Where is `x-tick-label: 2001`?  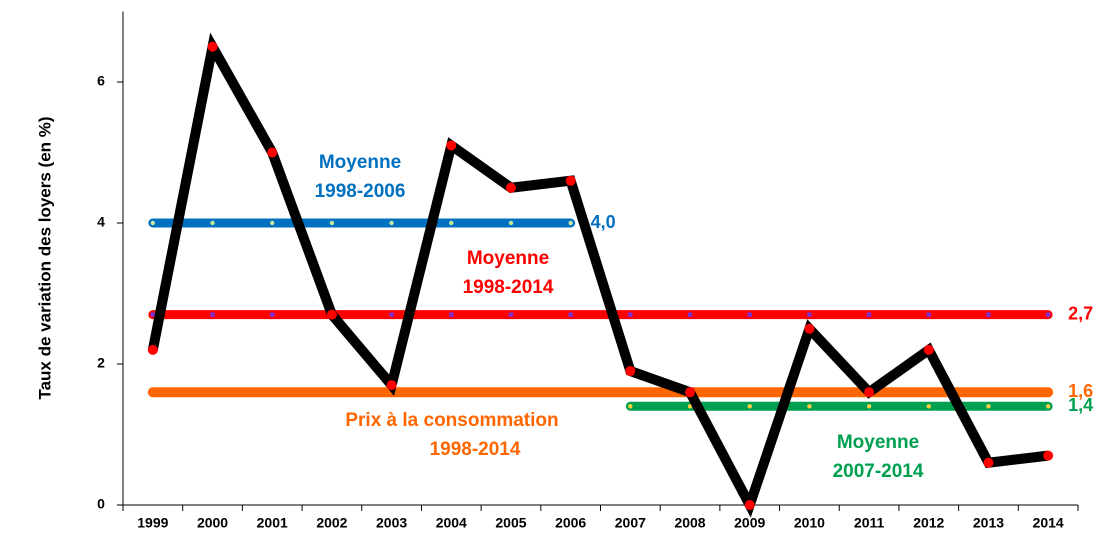 x-tick-label: 2001 is located at coordinates (272, 523).